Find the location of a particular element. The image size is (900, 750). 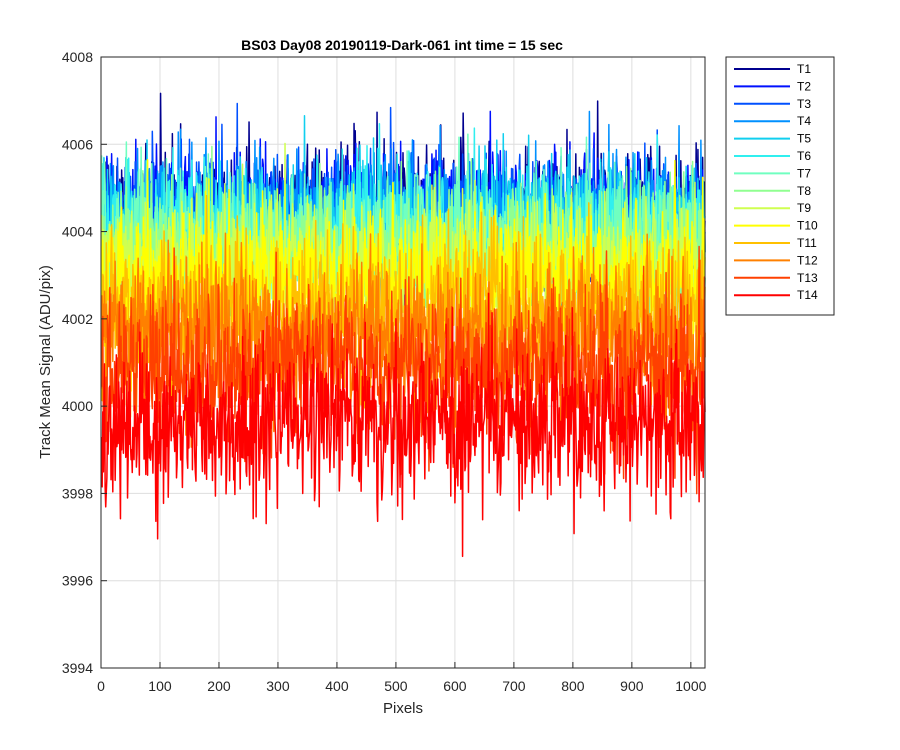

legend-label-t6: T6 is located at coordinates (804, 156).